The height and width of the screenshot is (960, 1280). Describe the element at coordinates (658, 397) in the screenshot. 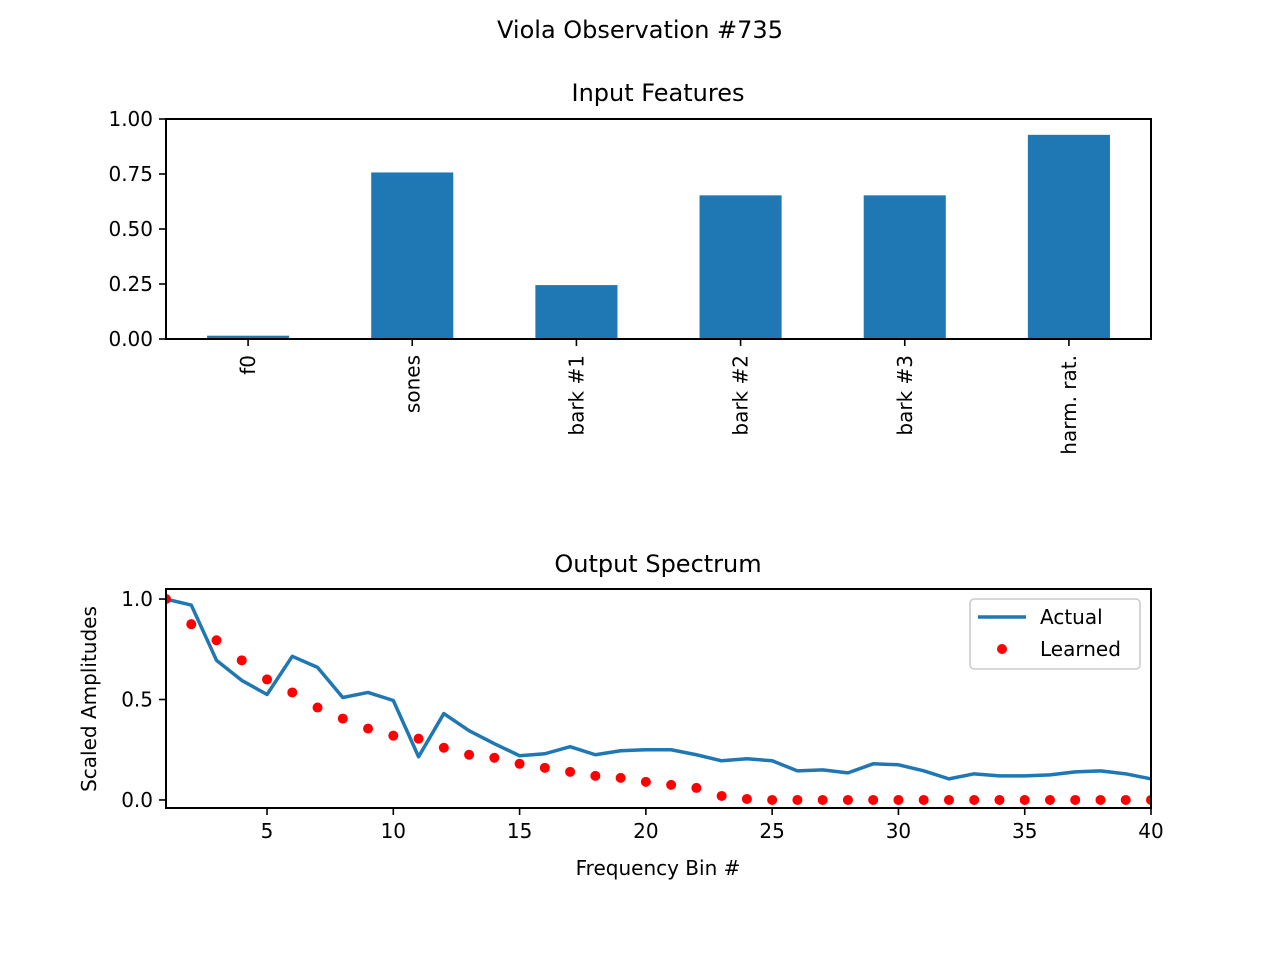

I see `input-features-x-axis: f0 sones bark #1 bark #2 bark #3 harm. rat.` at that location.